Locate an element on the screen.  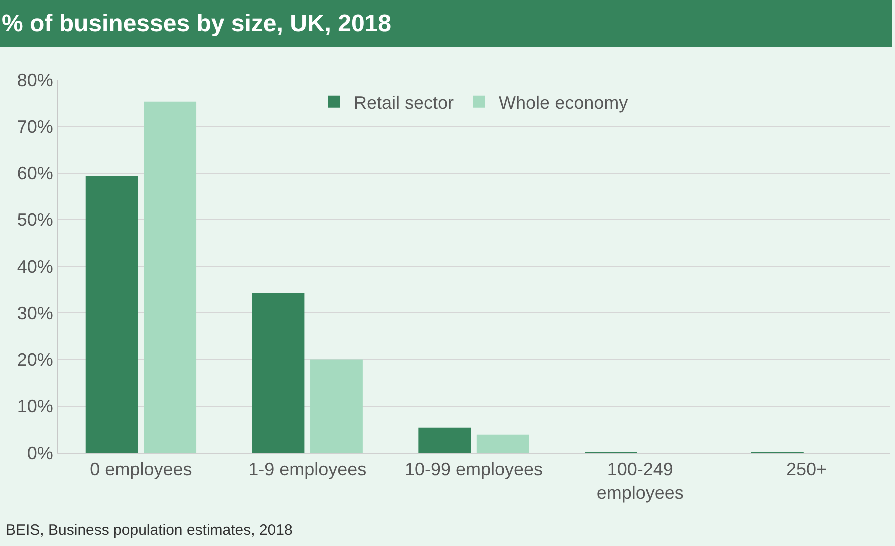
y-tick-label: 40% is located at coordinates (35, 266).